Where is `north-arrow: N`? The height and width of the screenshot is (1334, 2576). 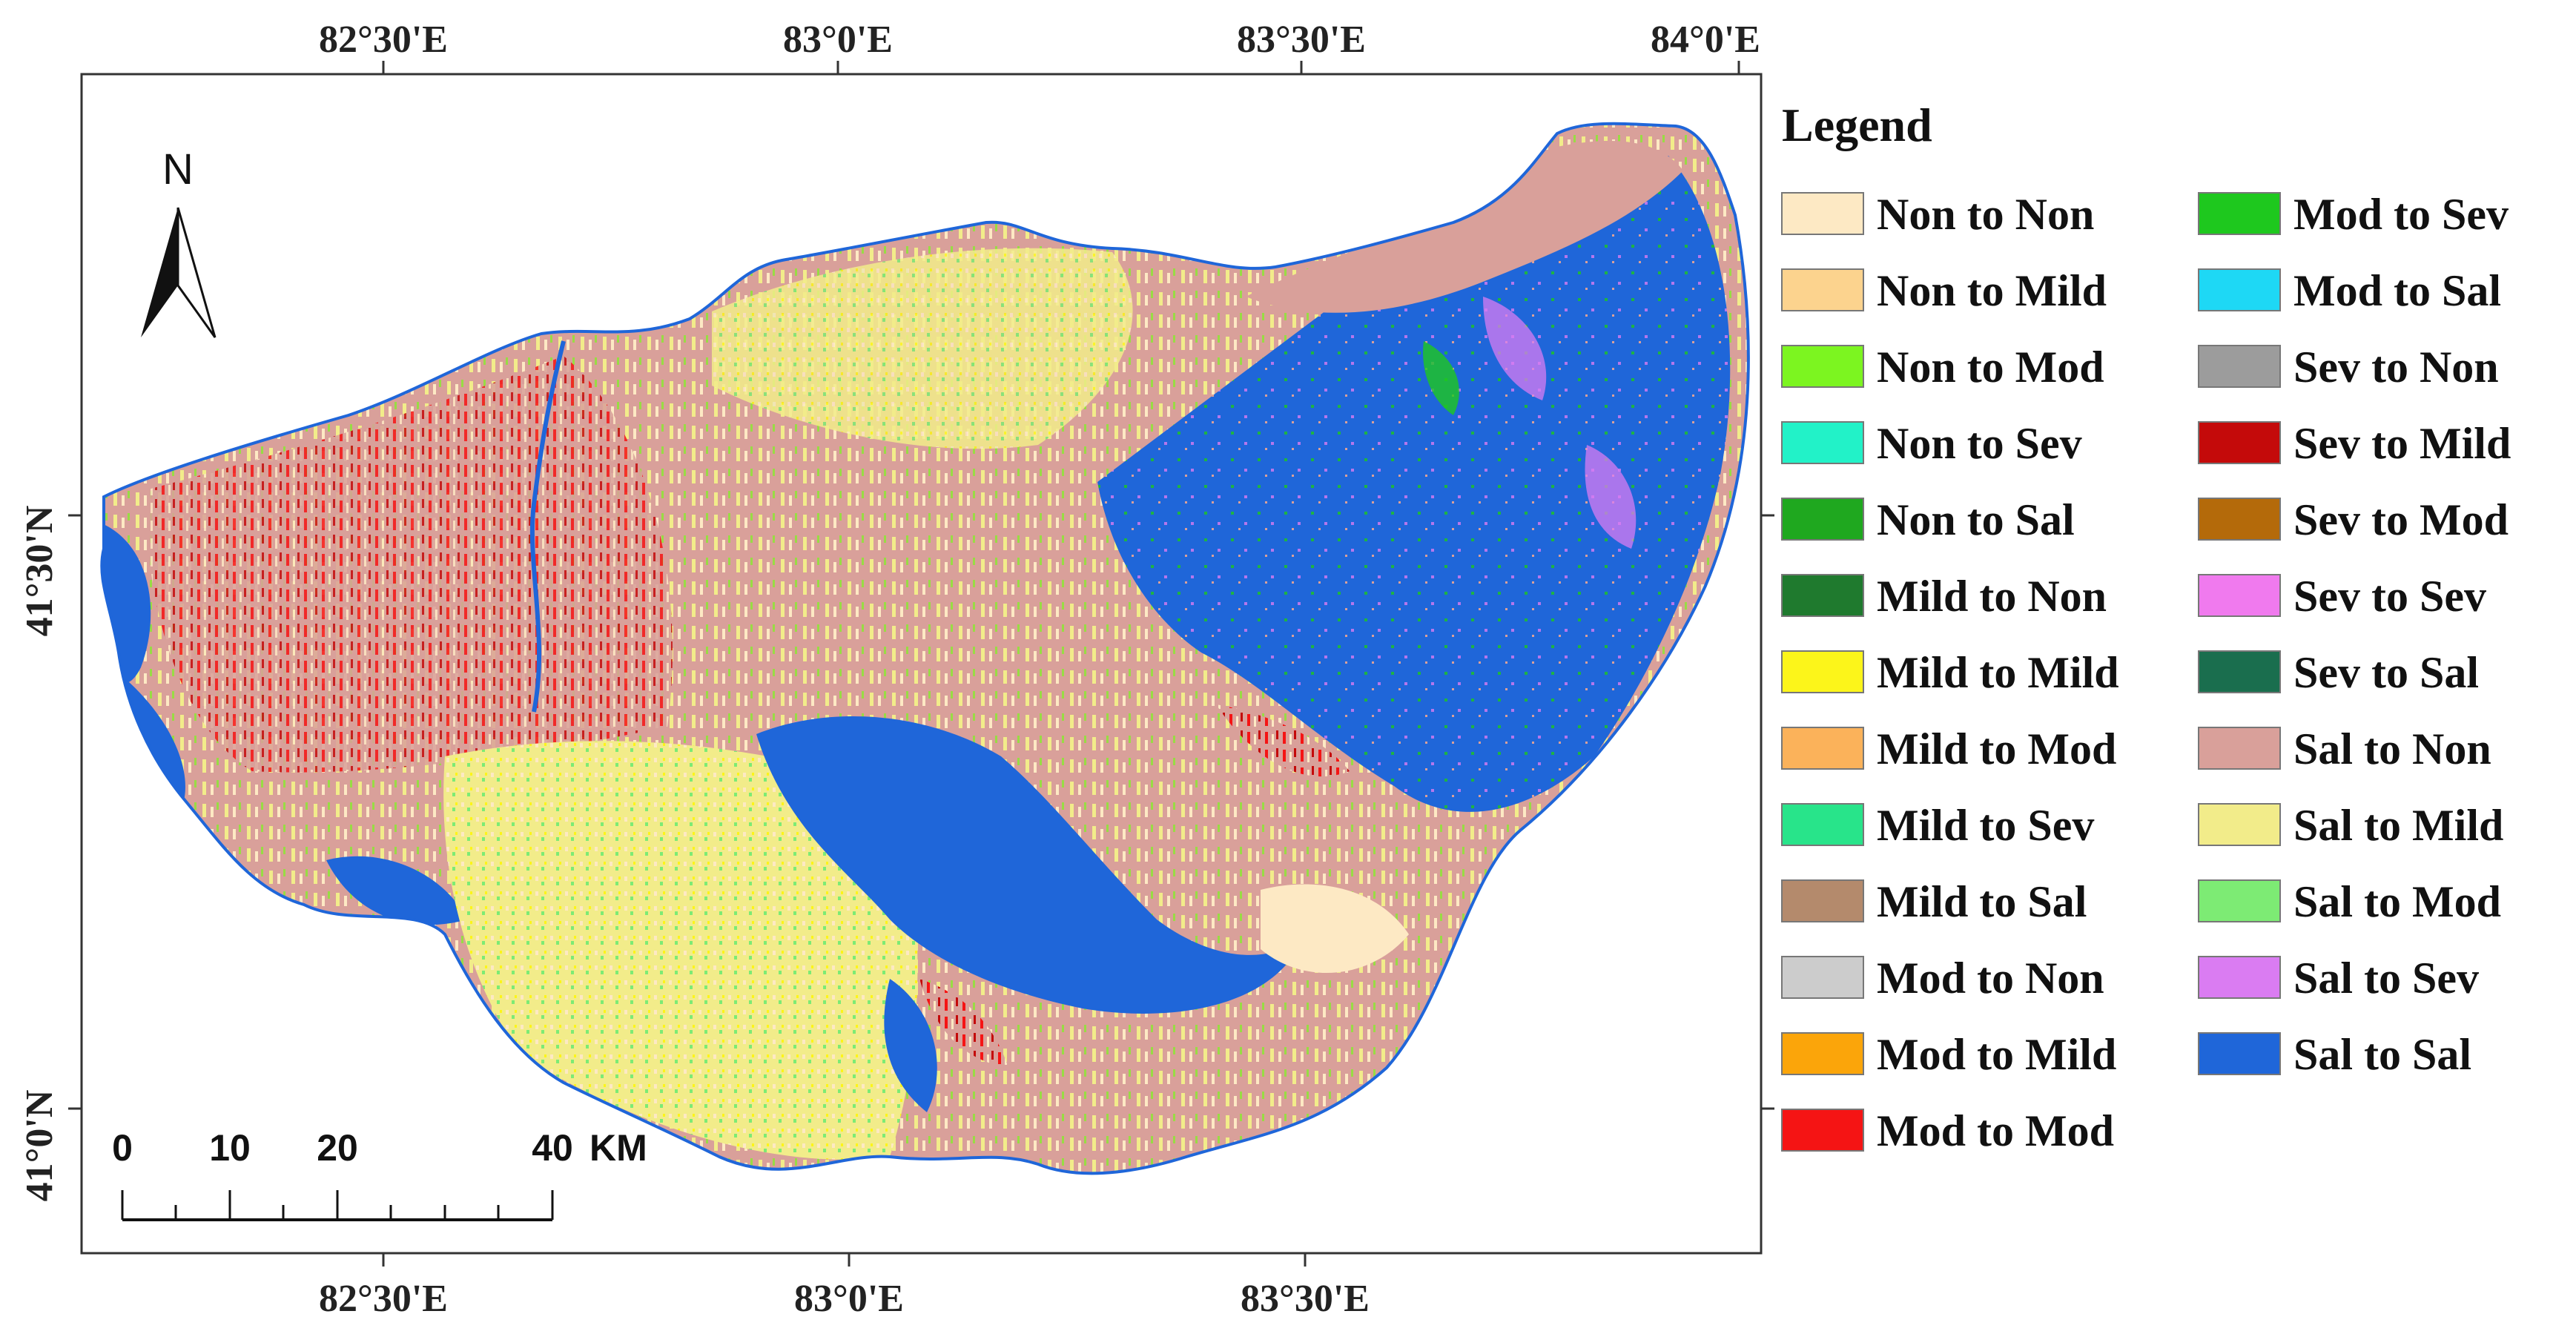
north-arrow: N is located at coordinates (179, 242).